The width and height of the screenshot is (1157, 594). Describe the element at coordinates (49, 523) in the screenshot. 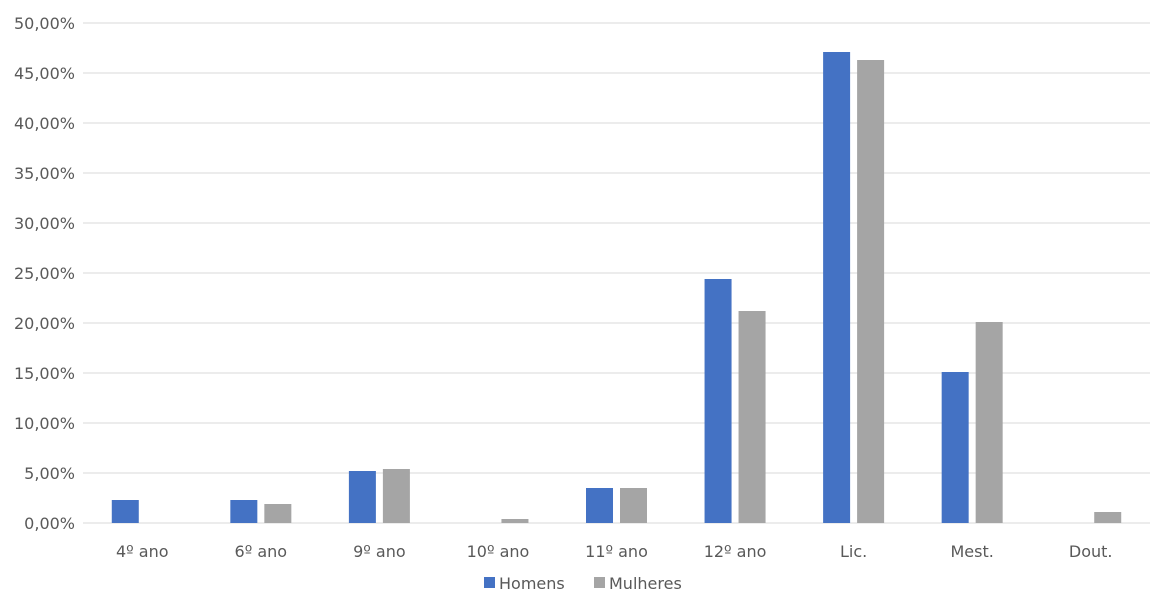

I see `y-tick-label: 0,00%` at that location.